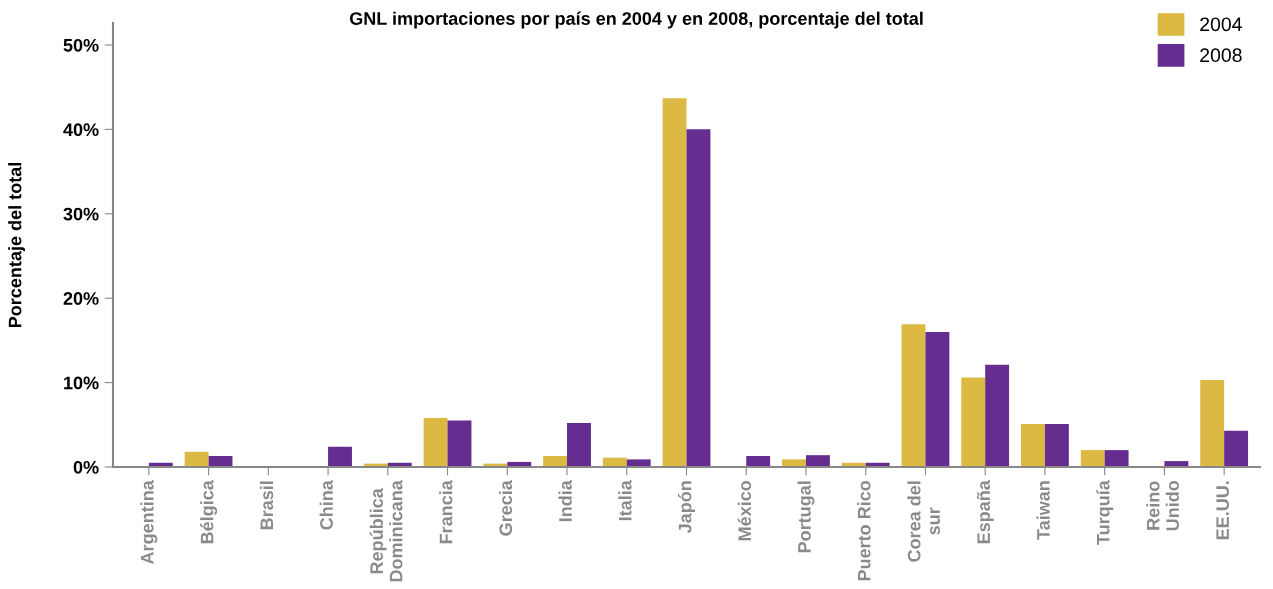 The height and width of the screenshot is (589, 1273). What do you see at coordinates (565, 501) in the screenshot?
I see `x-tick-label: India` at bounding box center [565, 501].